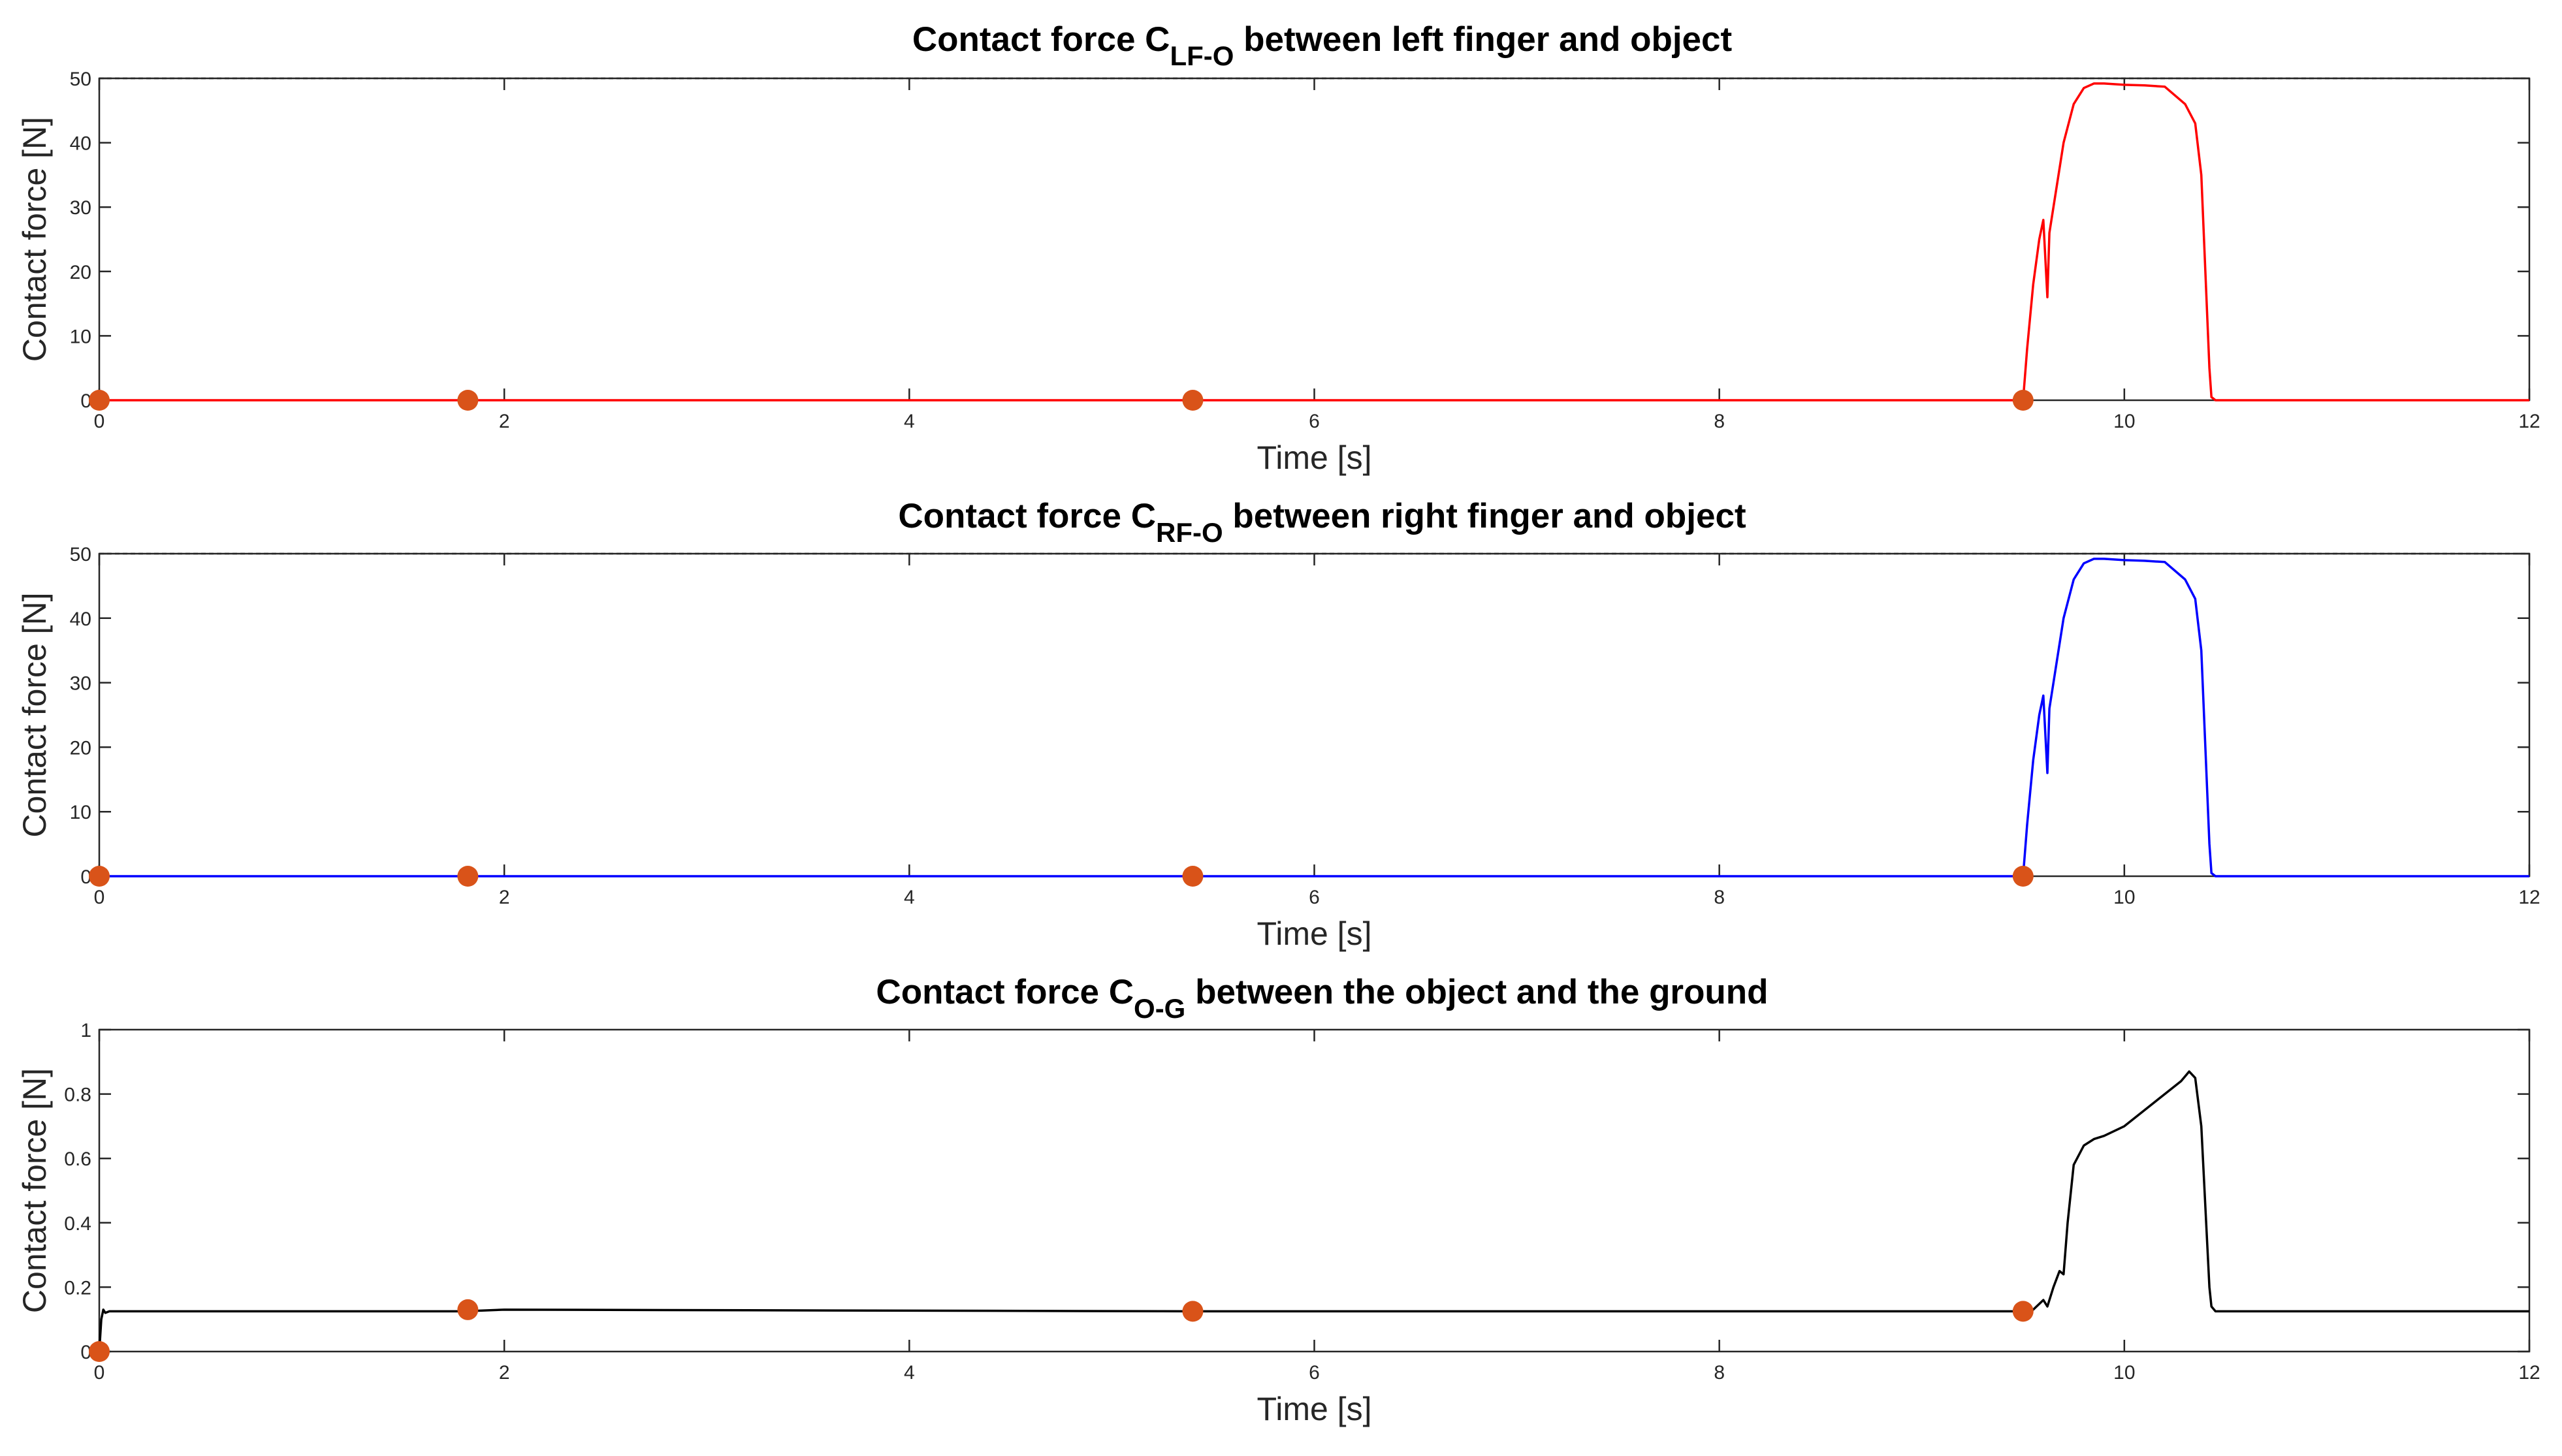 The image size is (2562, 1456). I want to click on y-tick-label: 0.8, so click(77, 1095).